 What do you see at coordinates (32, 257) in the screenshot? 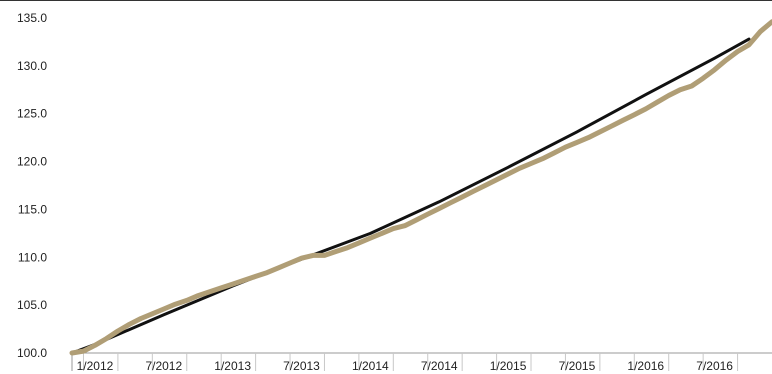
I see `y-tick-label-2: 110.0` at bounding box center [32, 257].